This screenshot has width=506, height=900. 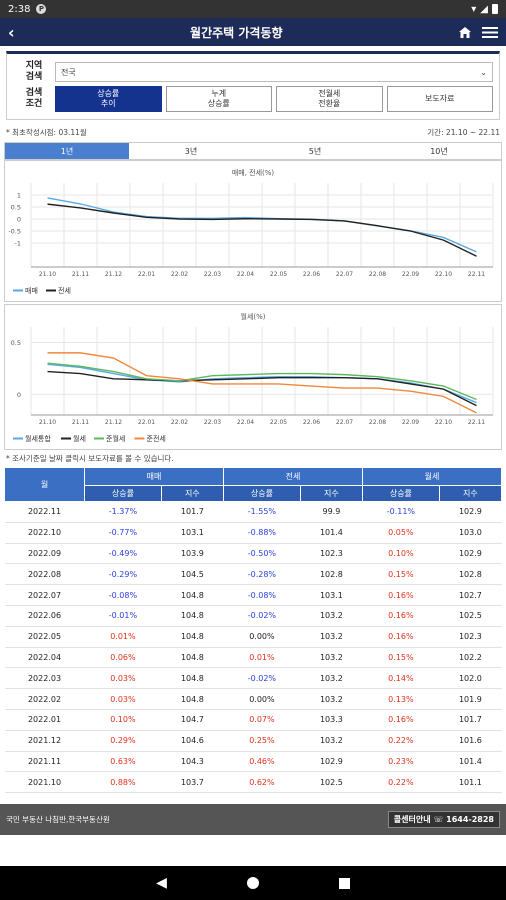 I want to click on row-month: 2022.04, so click(x=44, y=658).